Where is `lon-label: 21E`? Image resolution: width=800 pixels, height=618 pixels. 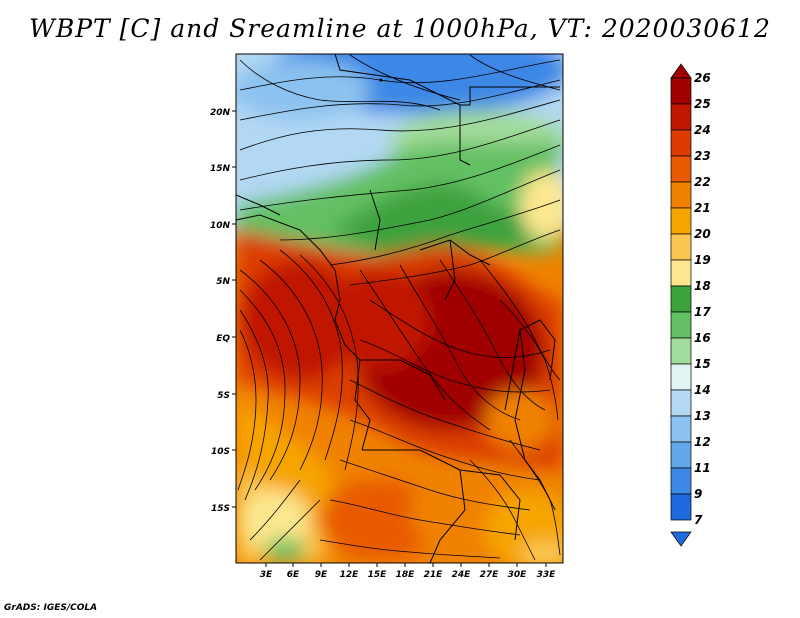
lon-label: 21E is located at coordinates (434, 575).